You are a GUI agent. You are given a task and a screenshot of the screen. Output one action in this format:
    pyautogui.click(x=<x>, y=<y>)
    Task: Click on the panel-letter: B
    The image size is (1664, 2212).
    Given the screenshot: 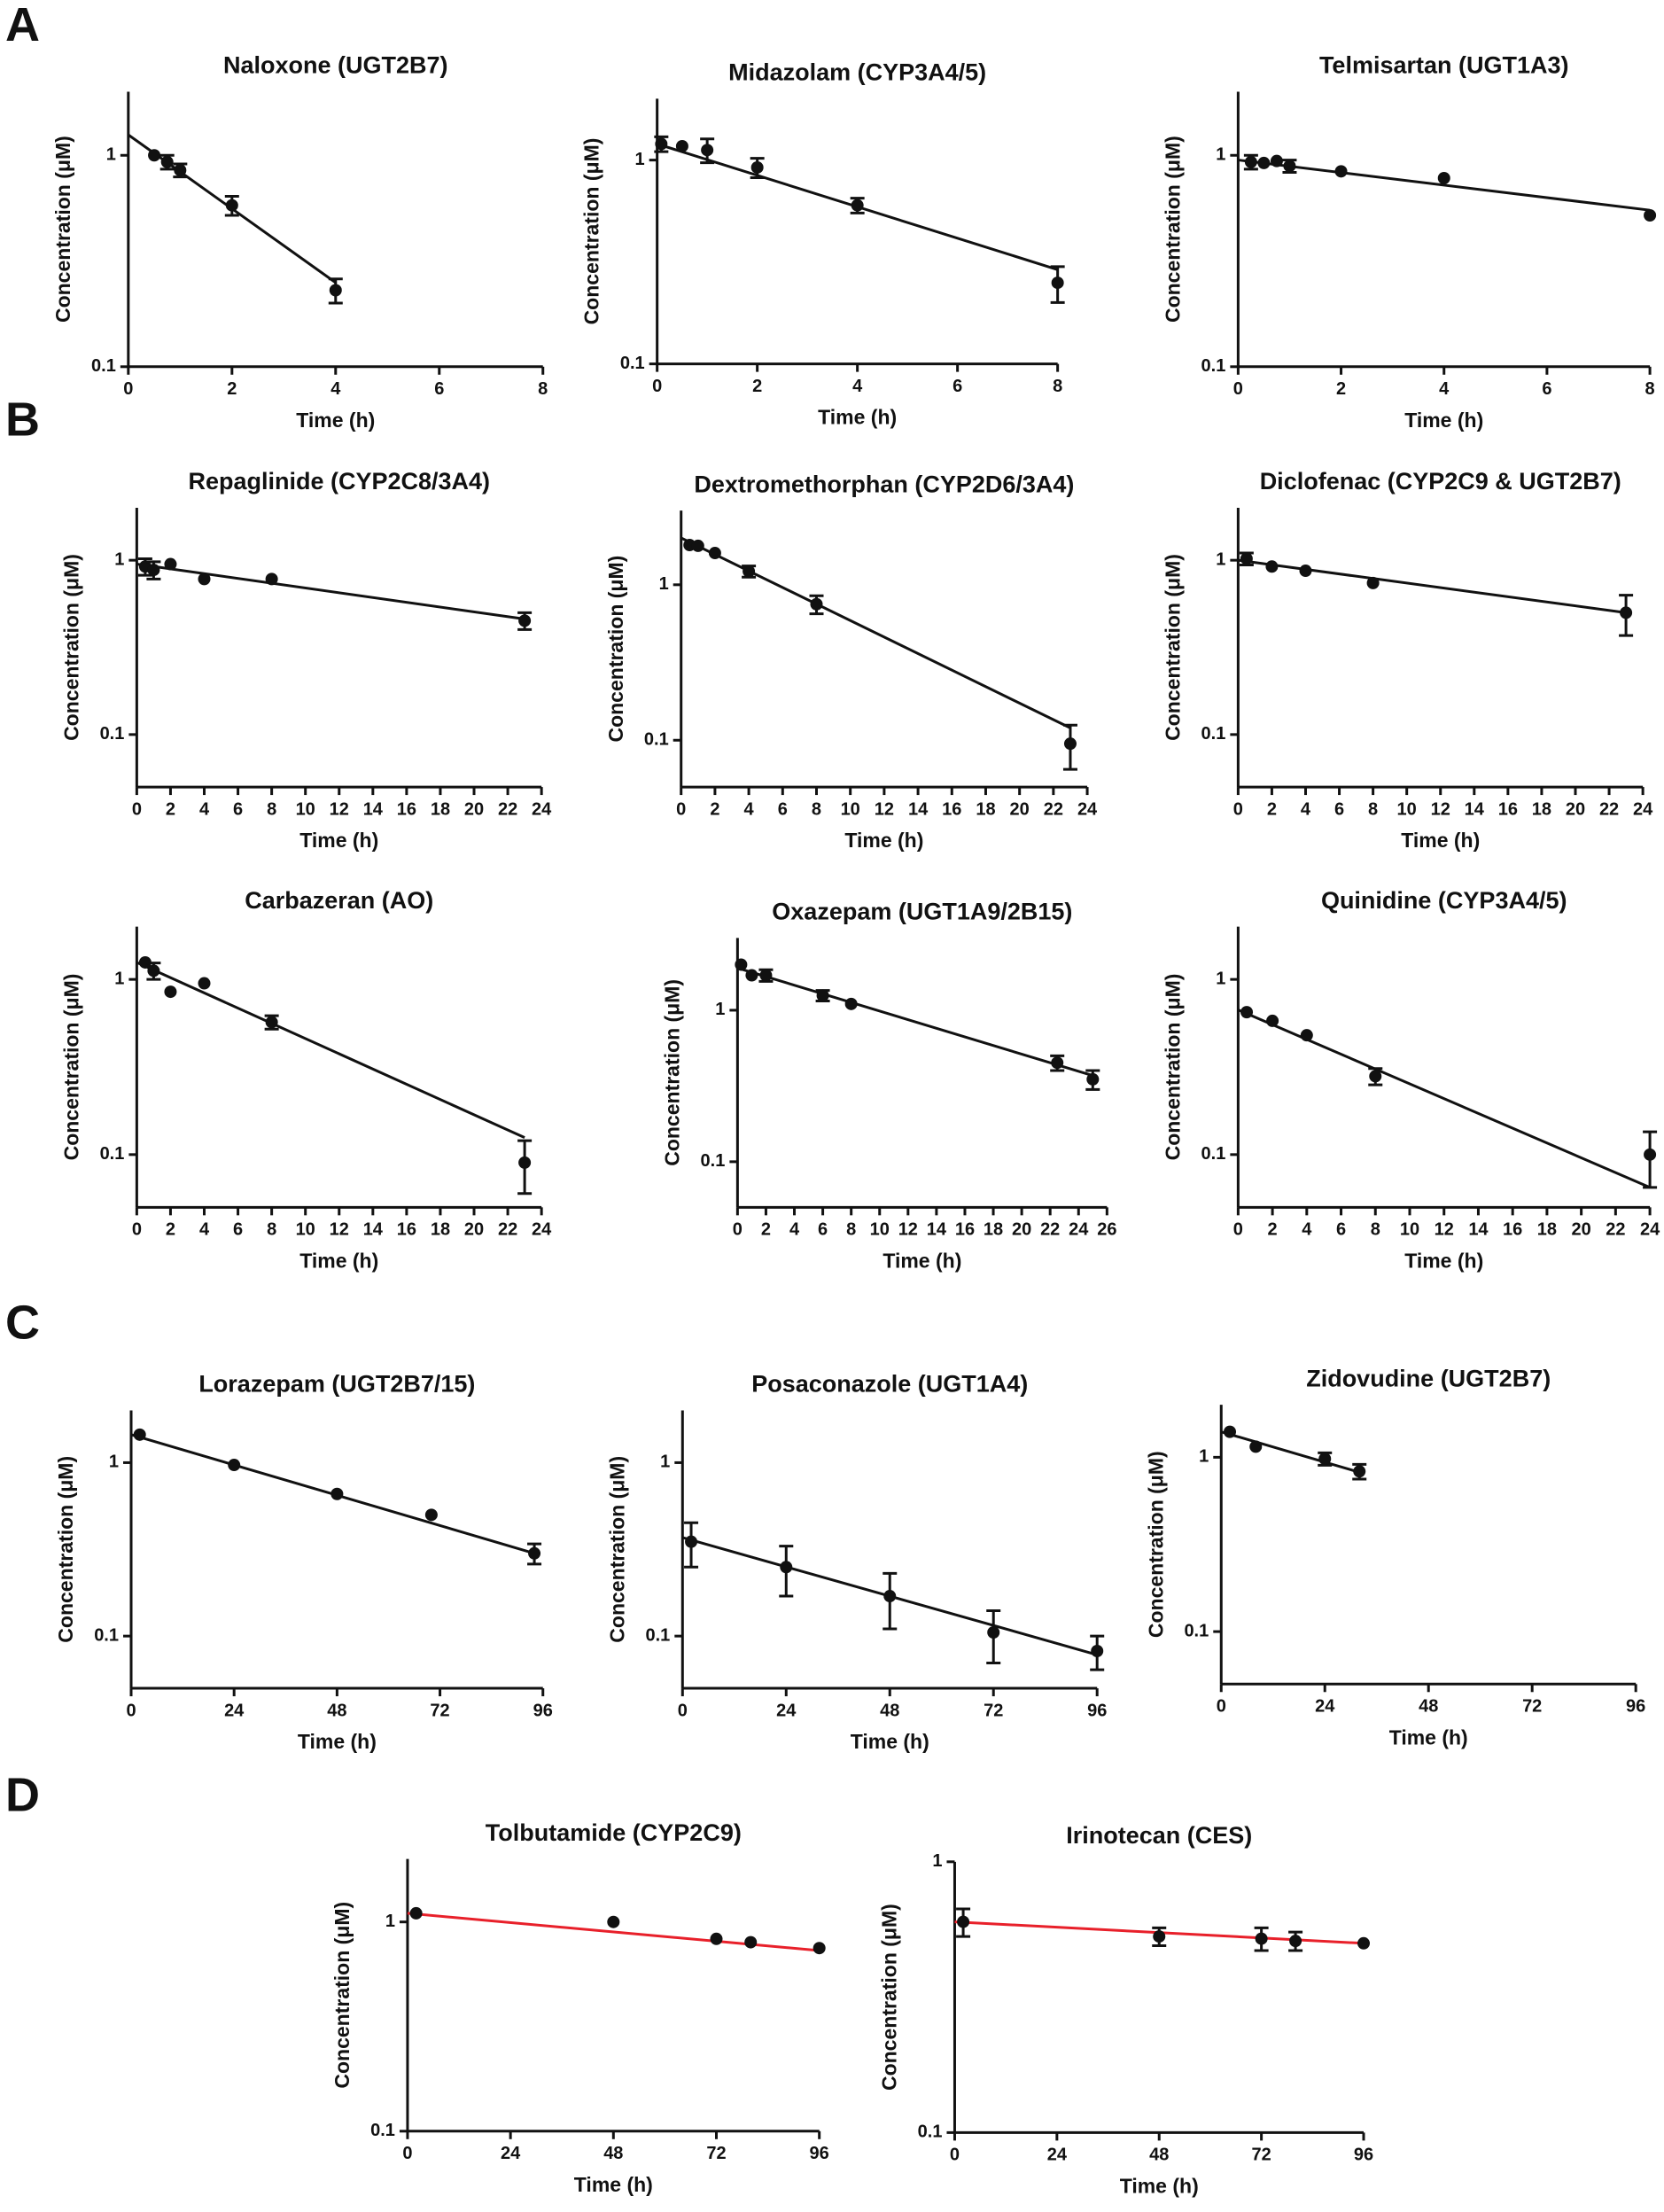 What is the action you would take?
    pyautogui.click(x=22, y=420)
    